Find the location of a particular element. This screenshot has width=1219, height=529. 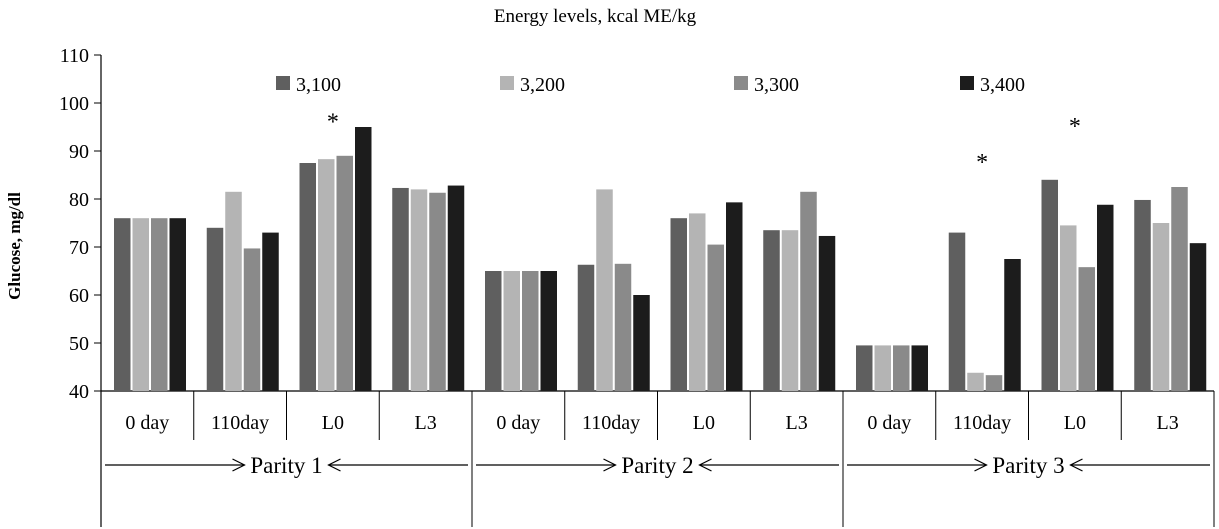

bar-3300-cat10 is located at coordinates (1086, 329).